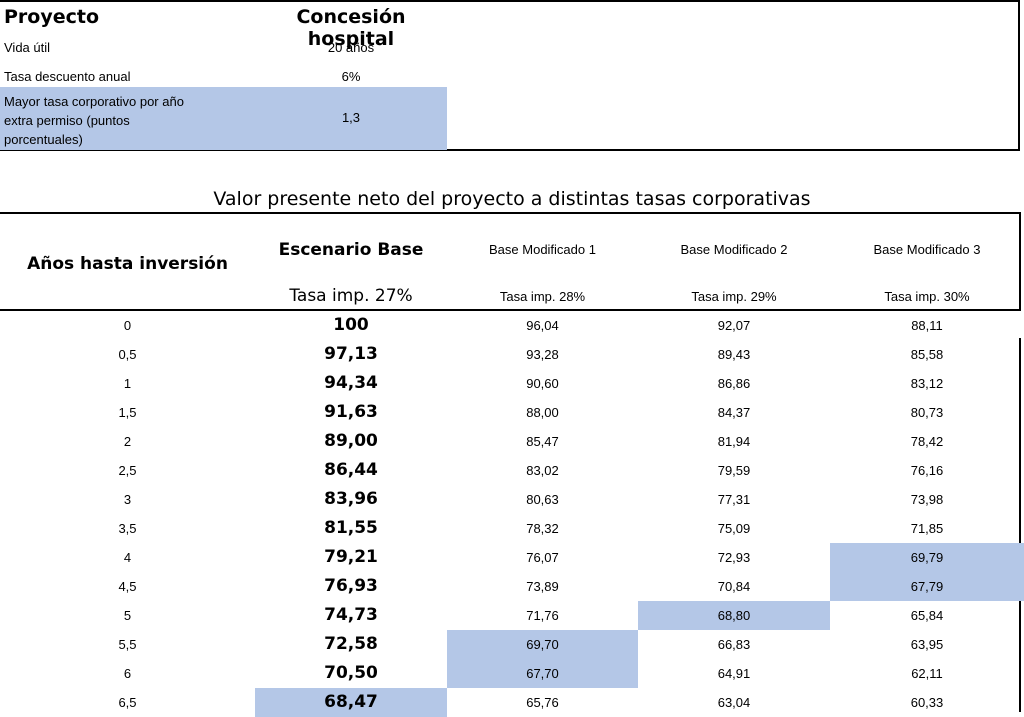 Image resolution: width=1024 pixels, height=717 pixels. Describe the element at coordinates (927, 557) in the screenshot. I see `value-cell-mod3: 69,79` at that location.